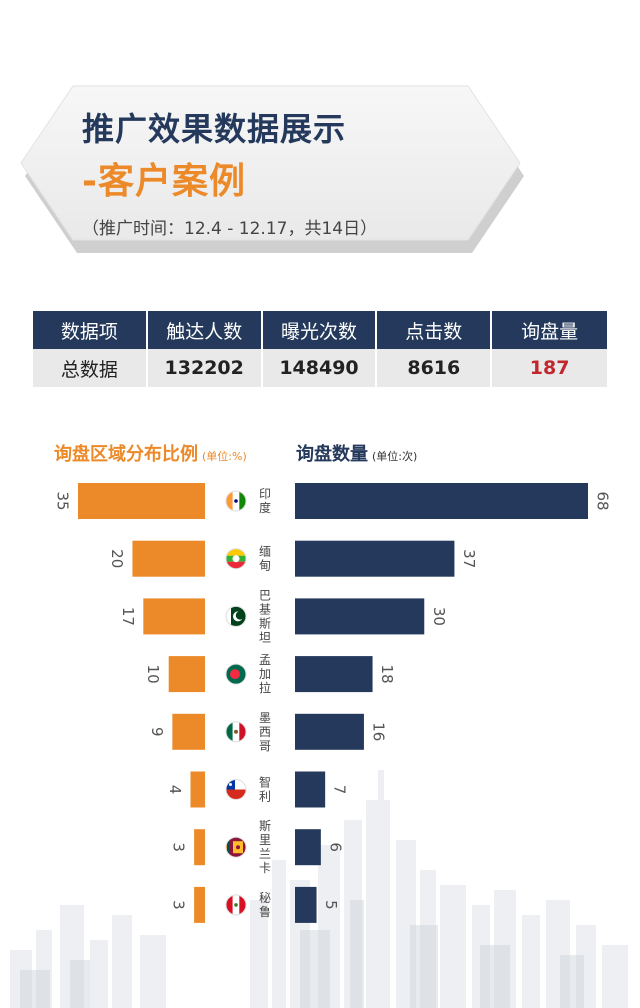 Image resolution: width=640 pixels, height=1008 pixels. What do you see at coordinates (395, 456) in the screenshot?
I see `right-chart-unit: (单位:次)` at bounding box center [395, 456].